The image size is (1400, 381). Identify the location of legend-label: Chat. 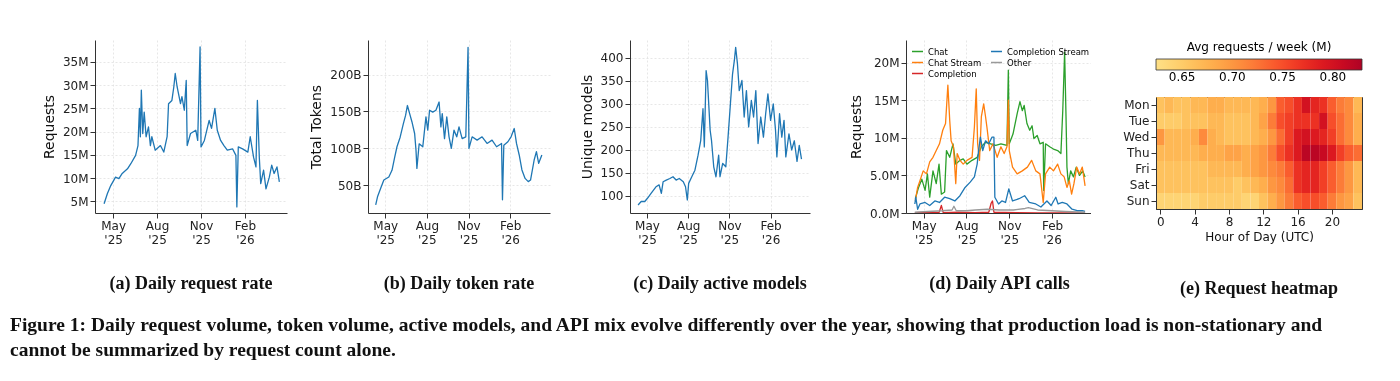
(938, 51).